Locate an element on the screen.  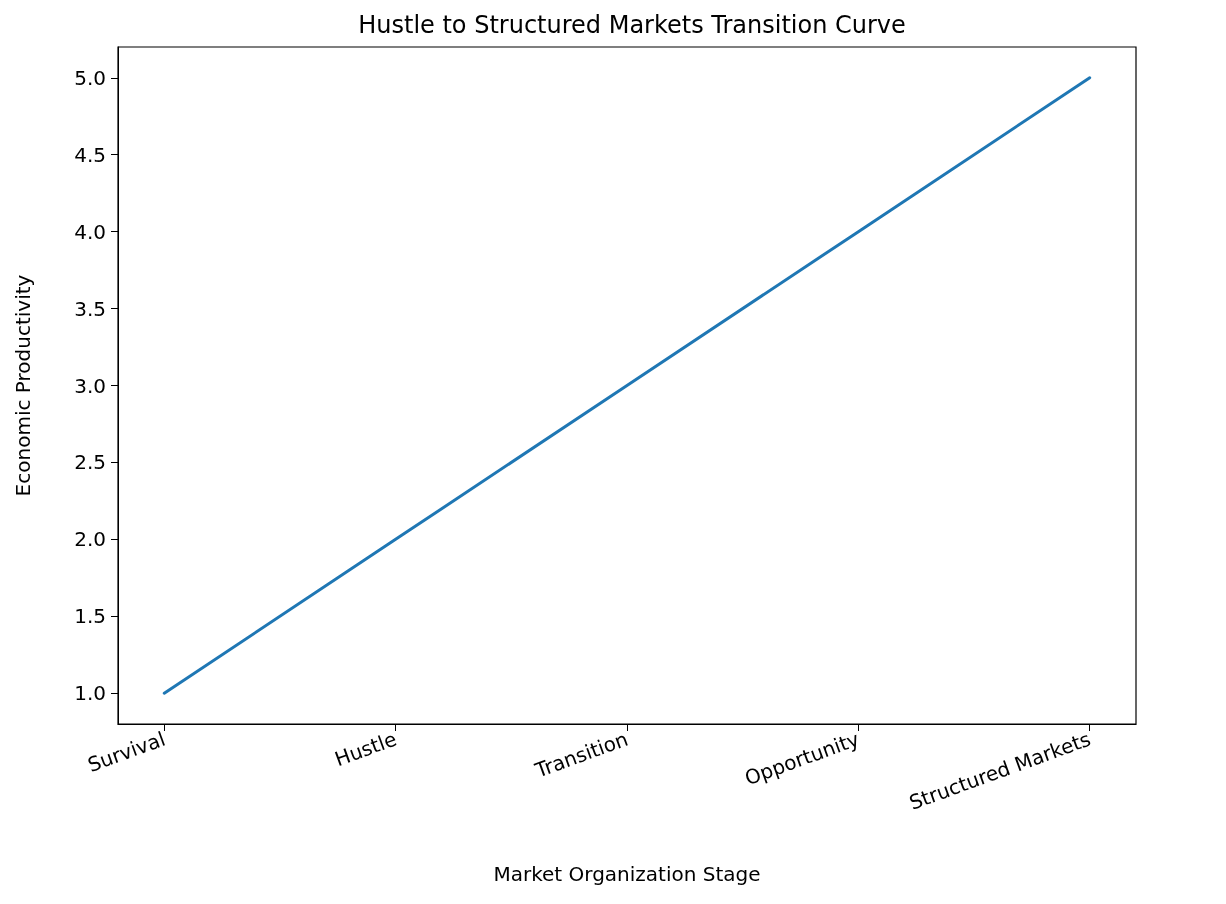
y-tick-label: 4.0 is located at coordinates (90, 231).